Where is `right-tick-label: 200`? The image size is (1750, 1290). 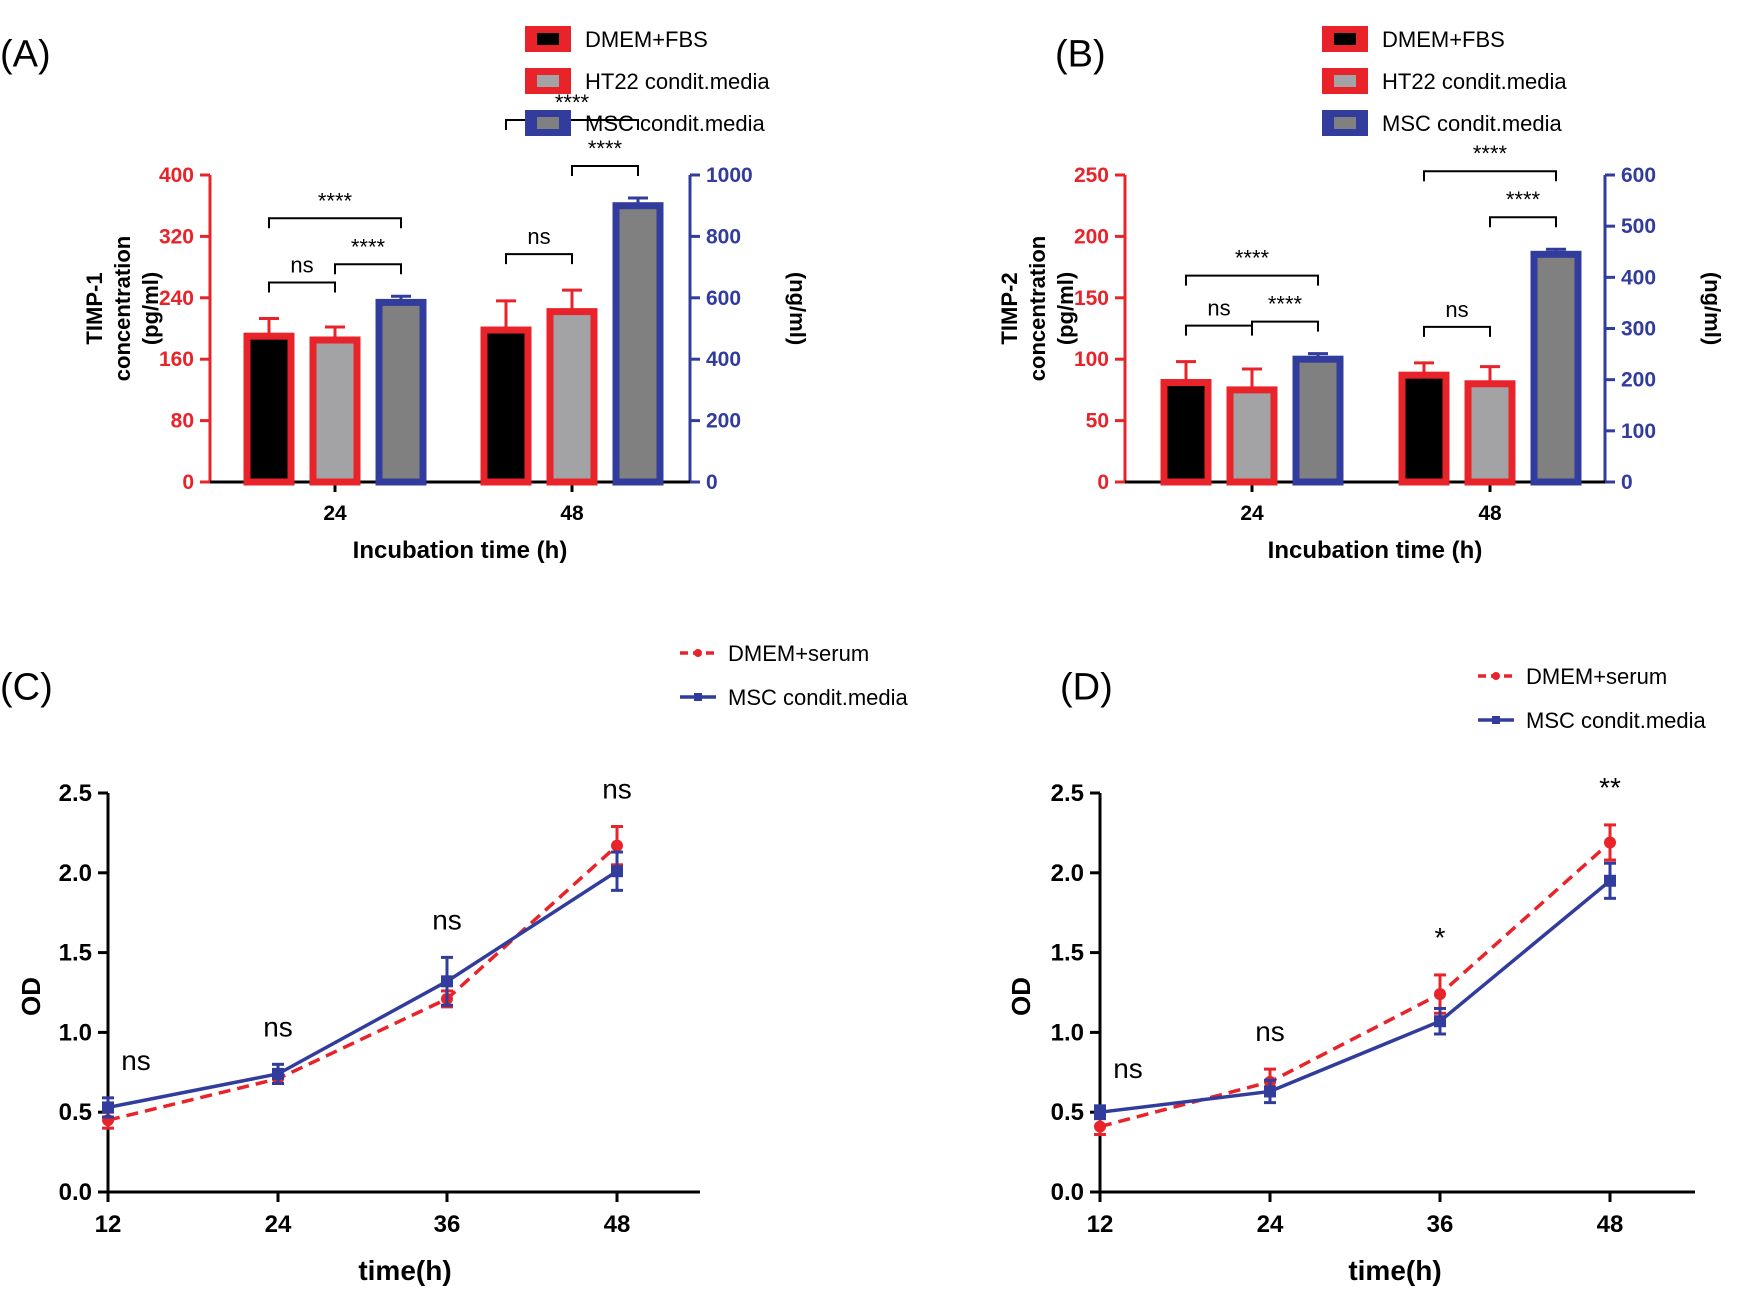 right-tick-label: 200 is located at coordinates (723, 421).